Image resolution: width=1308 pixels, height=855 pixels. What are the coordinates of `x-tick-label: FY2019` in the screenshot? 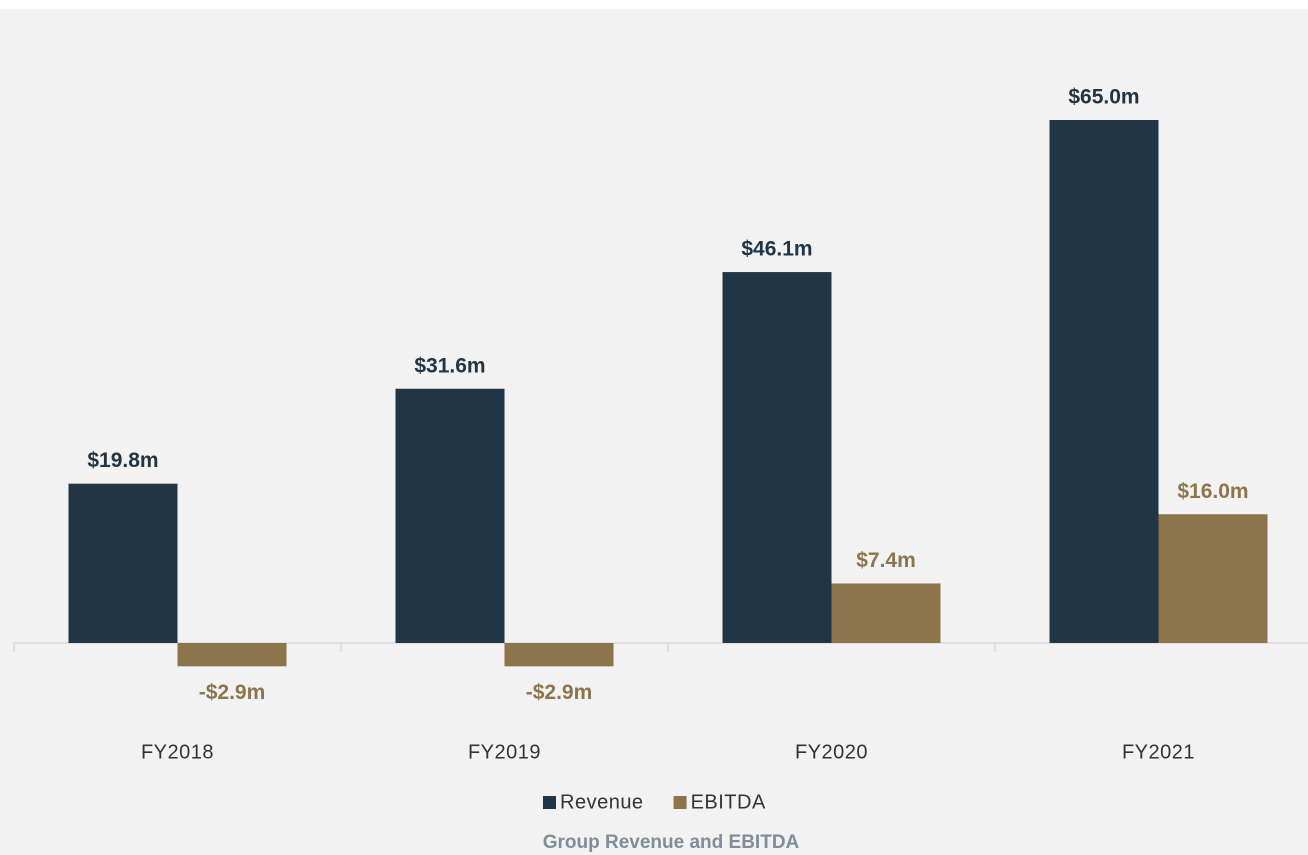 It's located at (504, 752).